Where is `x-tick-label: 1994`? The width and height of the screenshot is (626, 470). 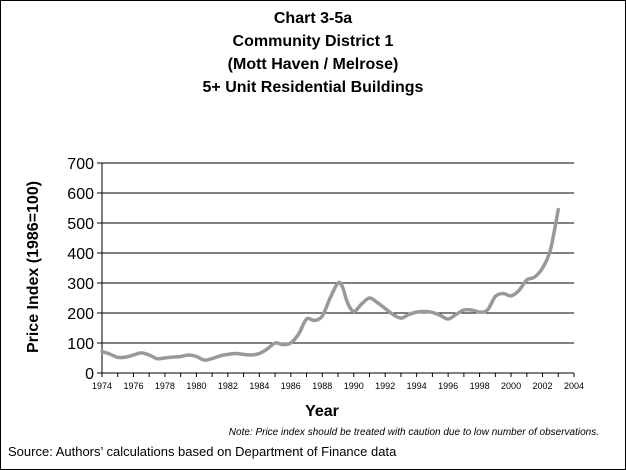 x-tick-label: 1994 is located at coordinates (417, 386).